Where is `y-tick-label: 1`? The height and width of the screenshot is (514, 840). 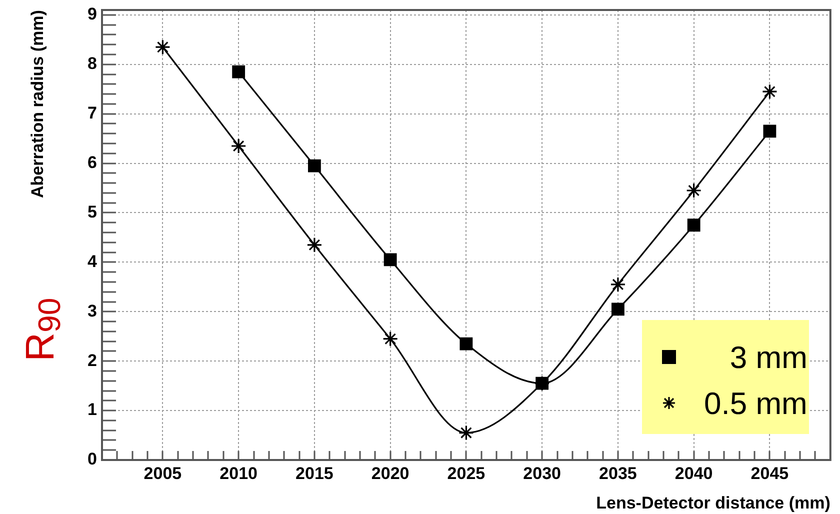 y-tick-label: 1 is located at coordinates (92, 410).